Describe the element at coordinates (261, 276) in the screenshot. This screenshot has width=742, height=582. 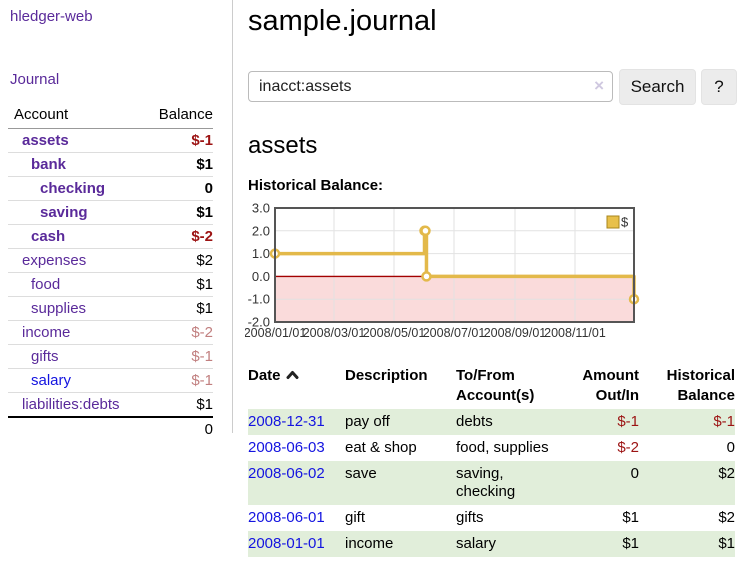
I see `svg-text: 0.0` at that location.